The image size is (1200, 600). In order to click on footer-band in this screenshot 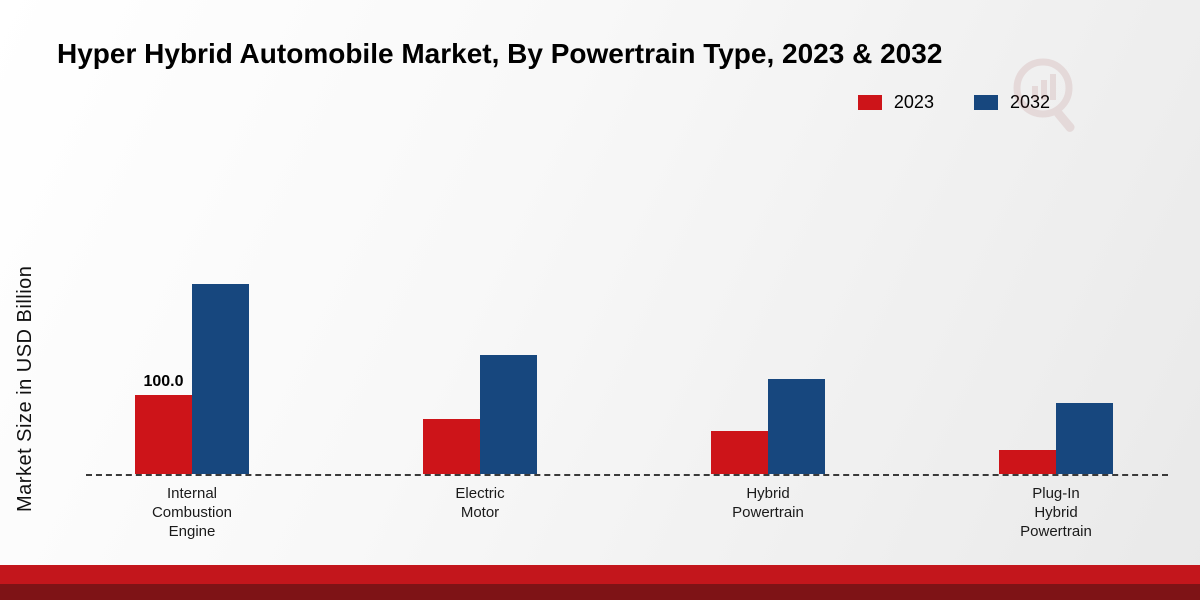, I will do `click(600, 574)`.